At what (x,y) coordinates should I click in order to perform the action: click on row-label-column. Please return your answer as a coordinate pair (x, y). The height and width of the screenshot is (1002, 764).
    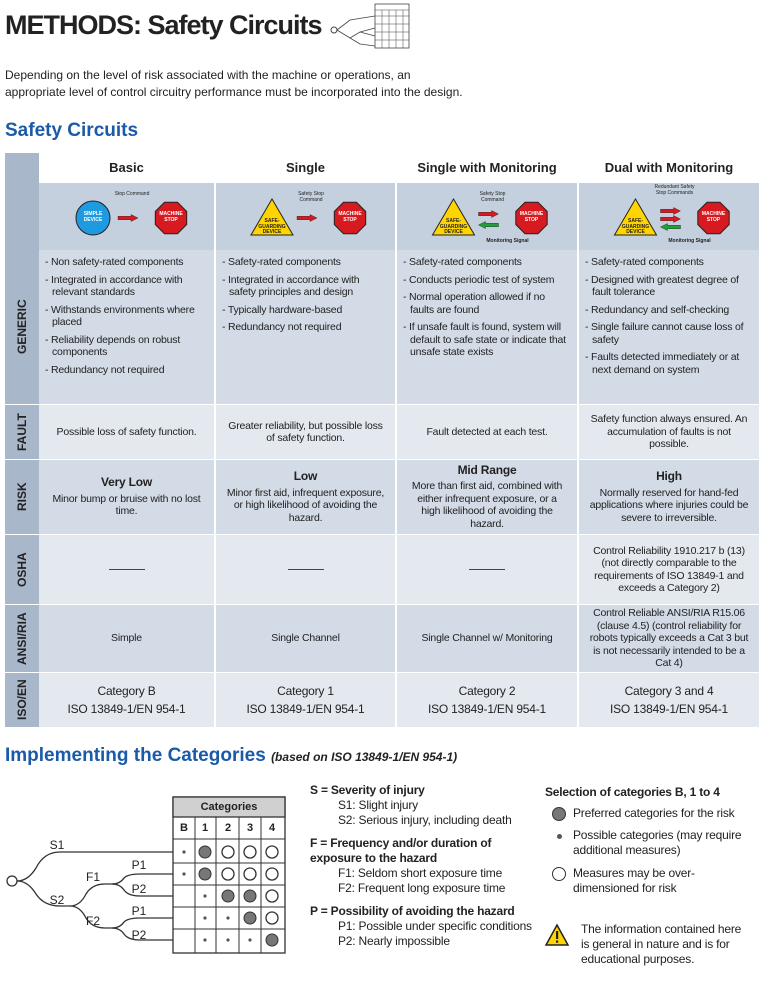
    Looking at the image, I should click on (22, 440).